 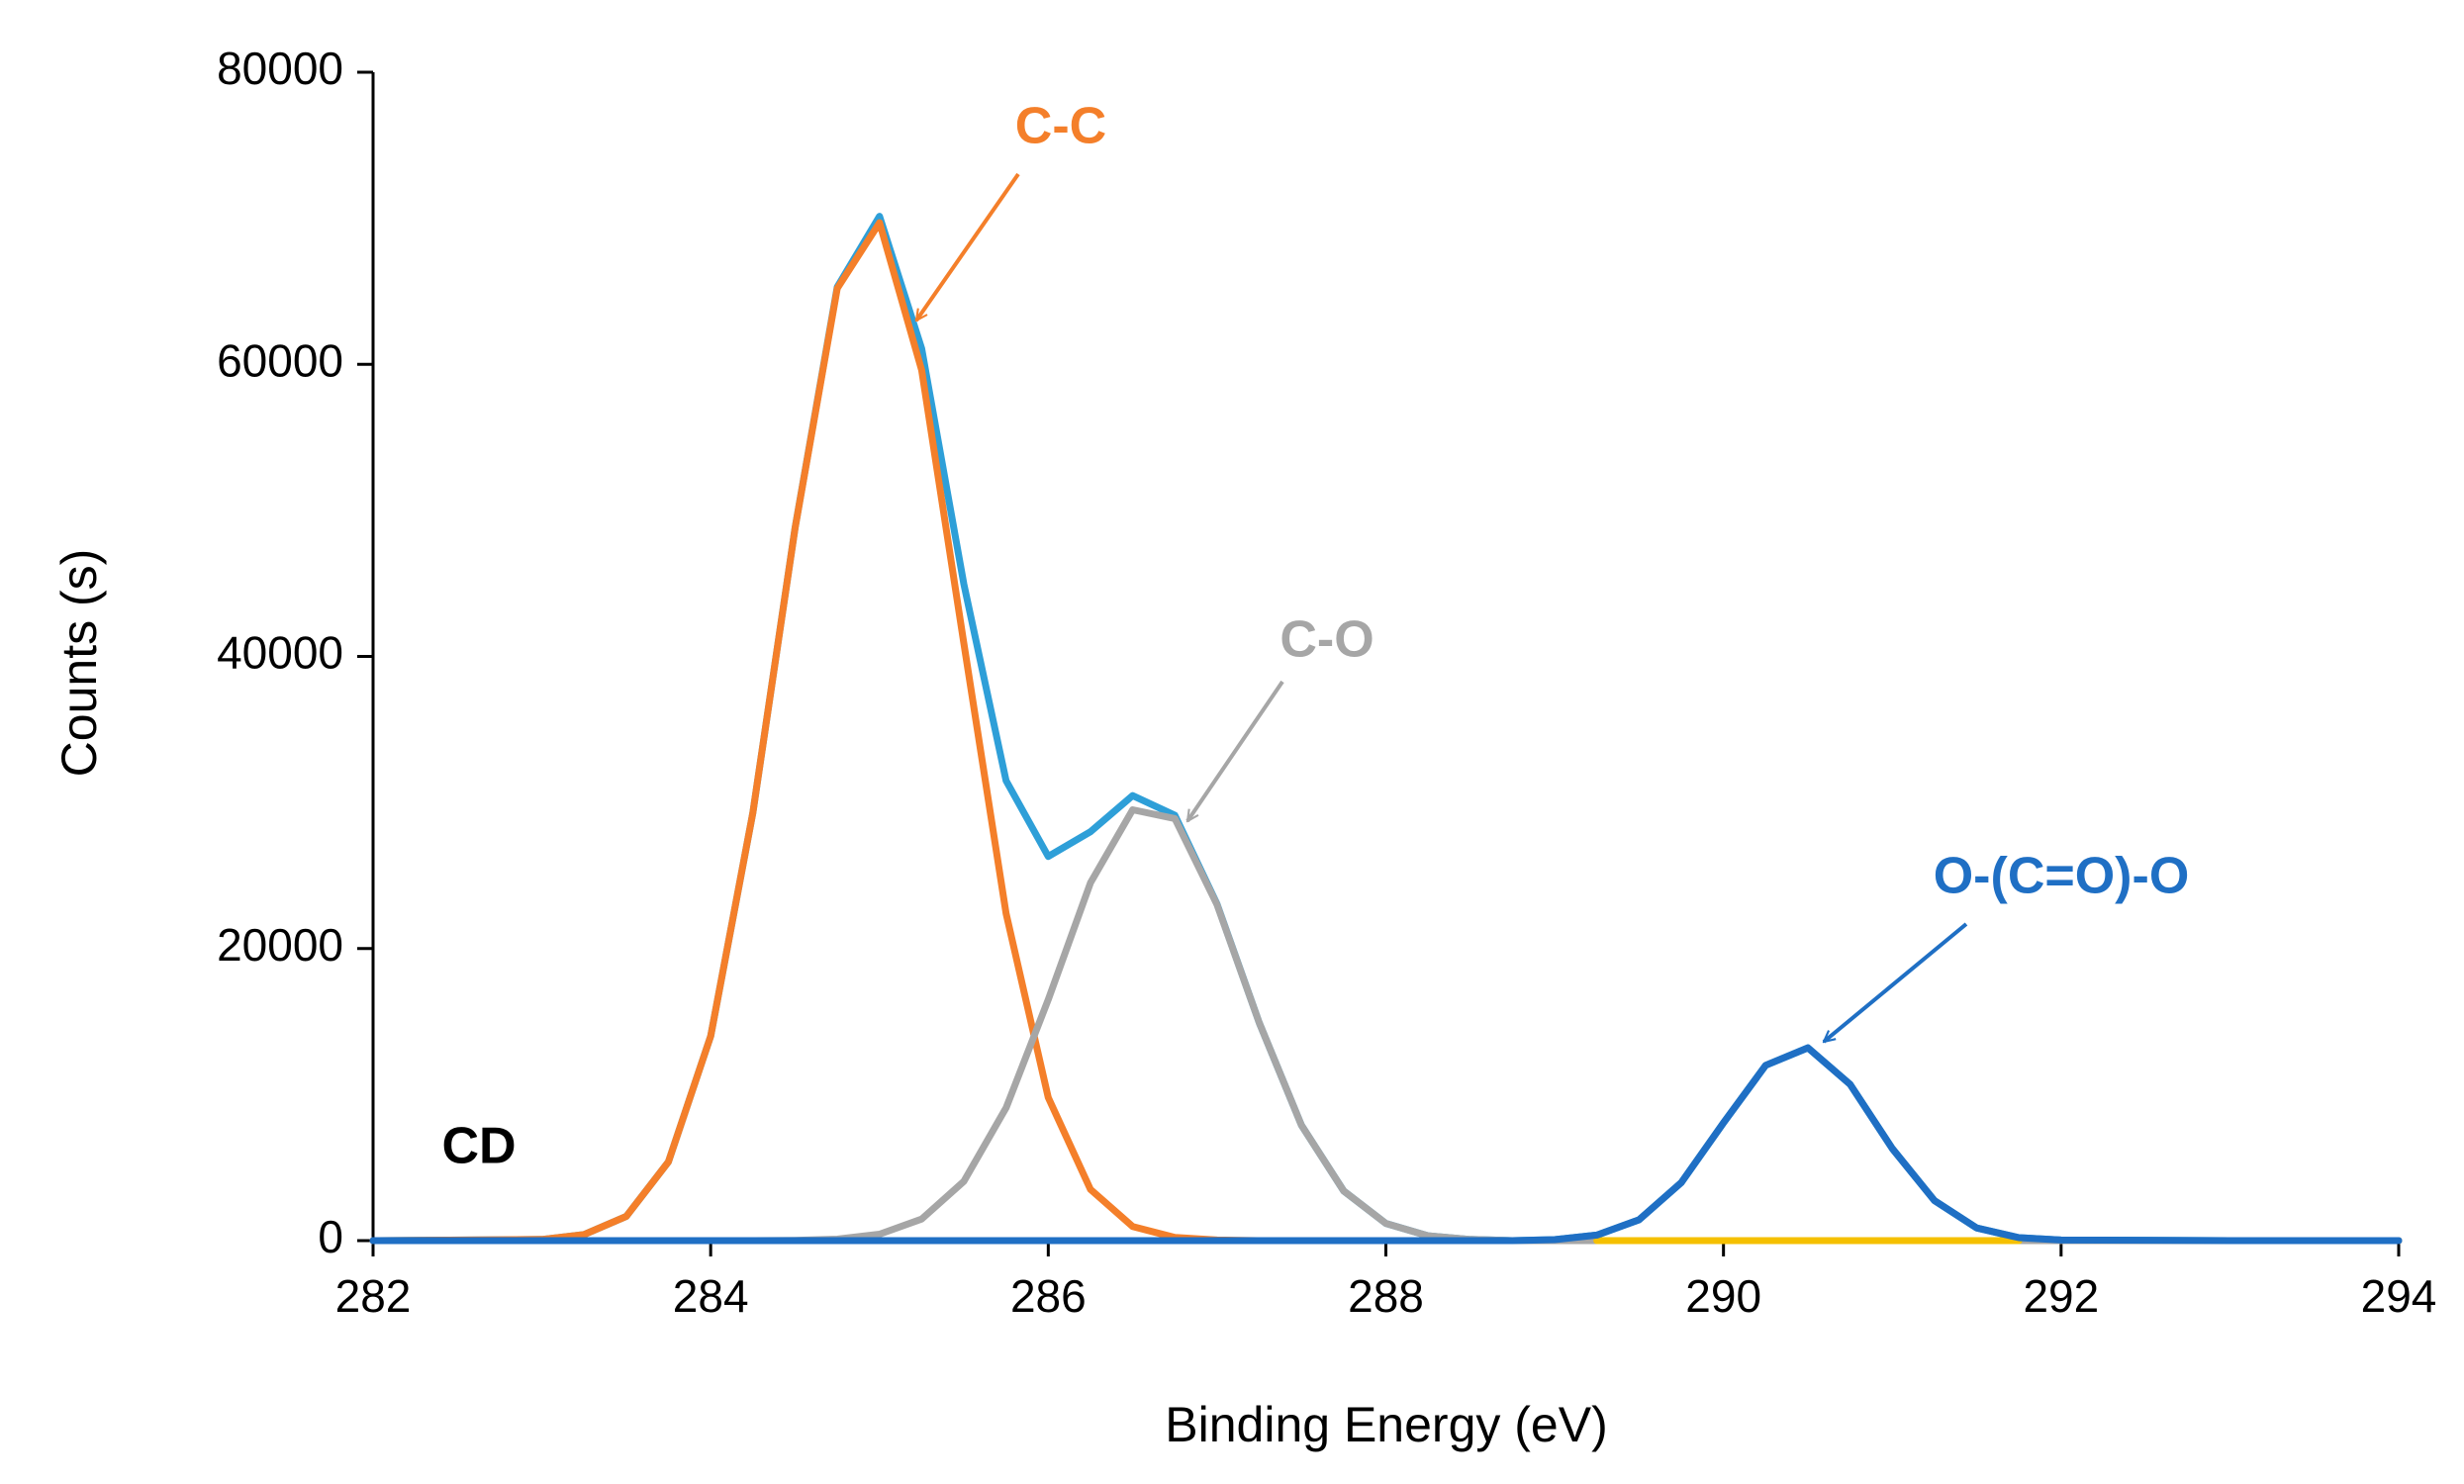 What do you see at coordinates (280, 360) in the screenshot?
I see `y-tick-label: 60000` at bounding box center [280, 360].